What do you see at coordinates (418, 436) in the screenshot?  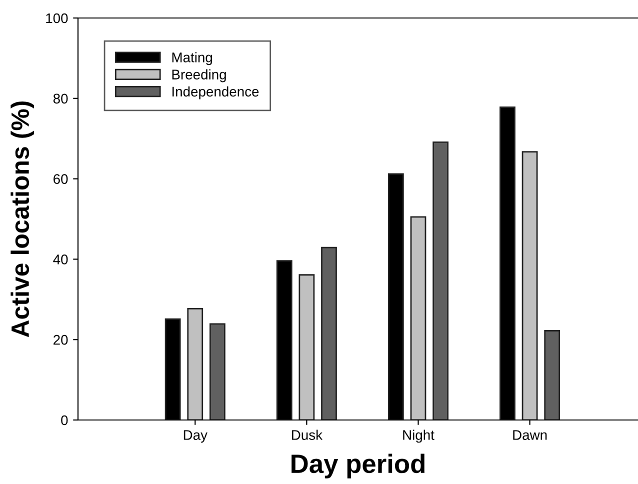 I see `x-tick-label: Night` at bounding box center [418, 436].